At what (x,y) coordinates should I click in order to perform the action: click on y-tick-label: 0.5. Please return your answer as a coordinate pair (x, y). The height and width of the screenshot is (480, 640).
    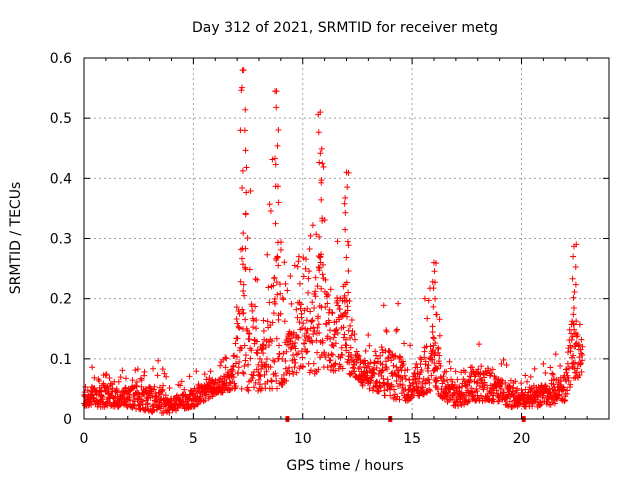
    Looking at the image, I should click on (61, 119).